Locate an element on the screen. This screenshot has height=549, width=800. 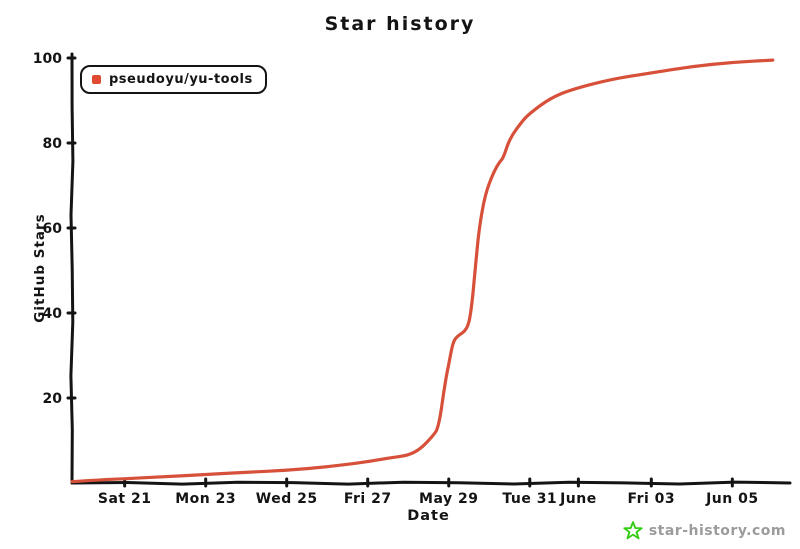
x-tick-label: June is located at coordinates (578, 499).